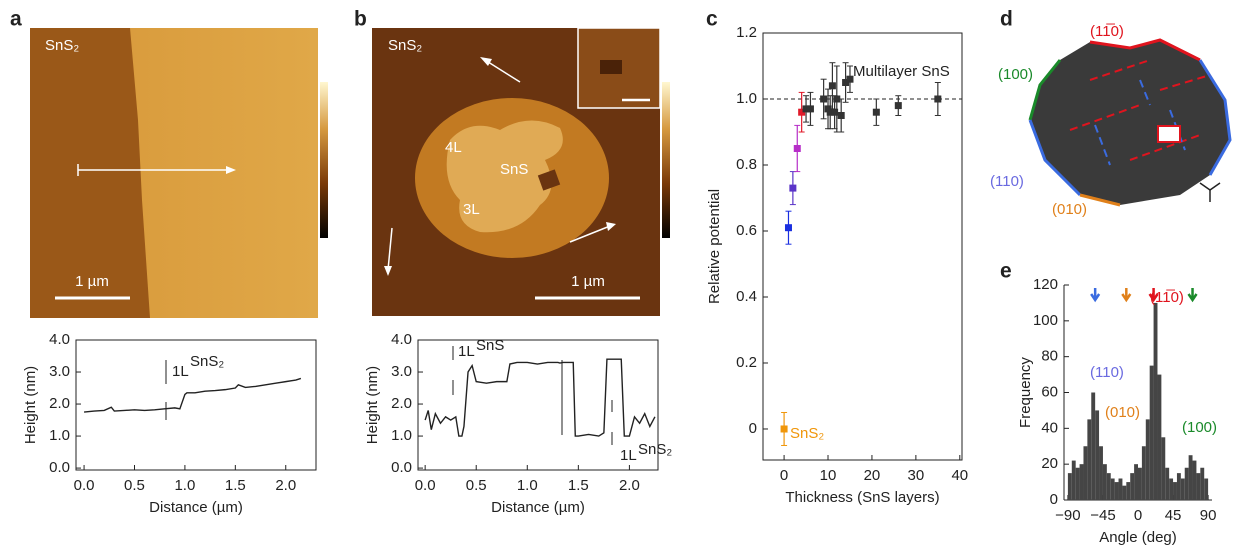 This screenshot has height=554, width=1245. Describe the element at coordinates (514, 169) in the screenshot. I see `region-label: SnS` at that location.